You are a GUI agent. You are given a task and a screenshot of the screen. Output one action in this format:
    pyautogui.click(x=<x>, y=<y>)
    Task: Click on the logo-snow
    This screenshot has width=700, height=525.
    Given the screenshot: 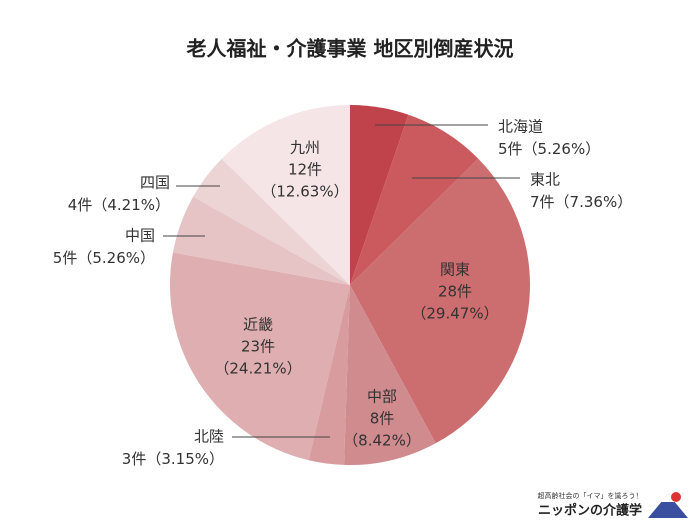 What is the action you would take?
    pyautogui.click(x=668, y=498)
    